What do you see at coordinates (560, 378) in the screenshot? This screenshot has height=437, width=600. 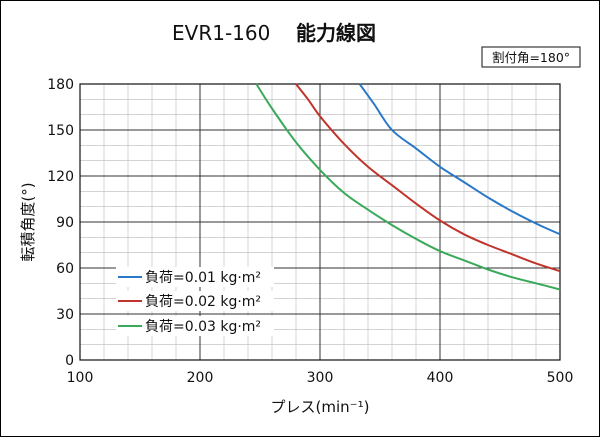 I see `x-tick-label: 500` at bounding box center [560, 378].